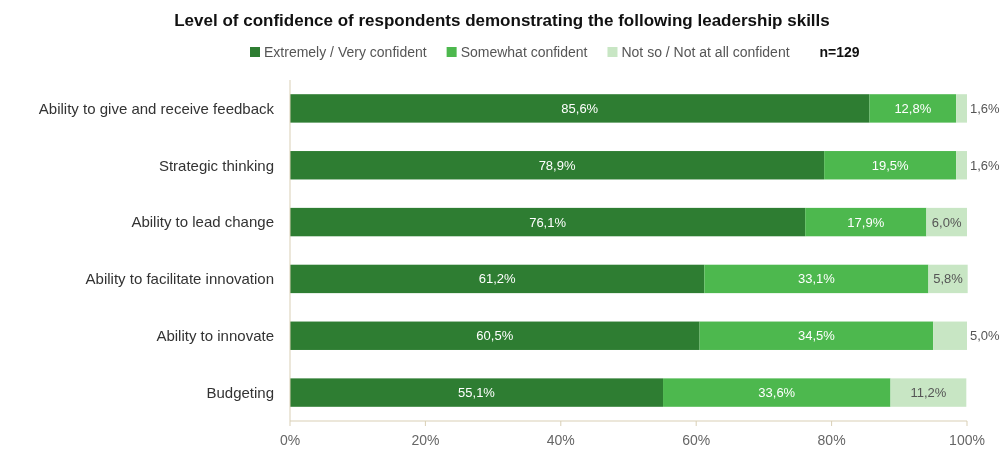 Image resolution: width=1004 pixels, height=466 pixels. What do you see at coordinates (839, 51) in the screenshot?
I see `text: n=129` at bounding box center [839, 51].